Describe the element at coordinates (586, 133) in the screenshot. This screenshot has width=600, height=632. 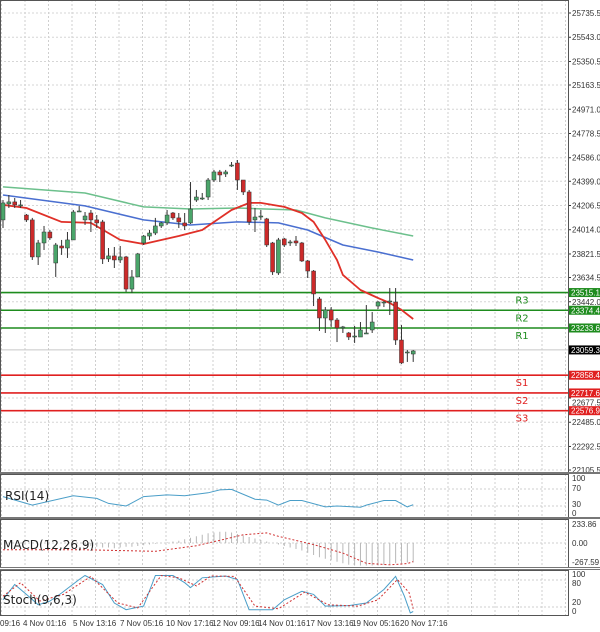
I see `price-tick-label: 24778.5` at that location.